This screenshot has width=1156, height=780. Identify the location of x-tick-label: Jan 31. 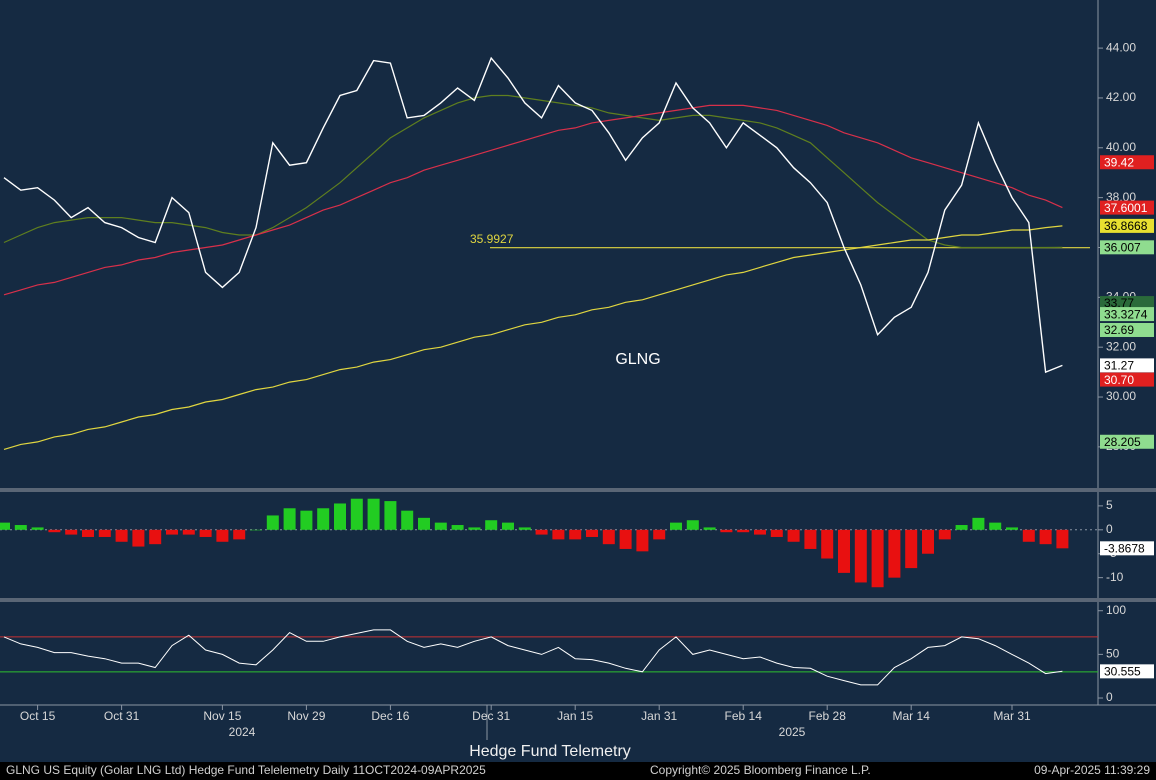
(659, 716).